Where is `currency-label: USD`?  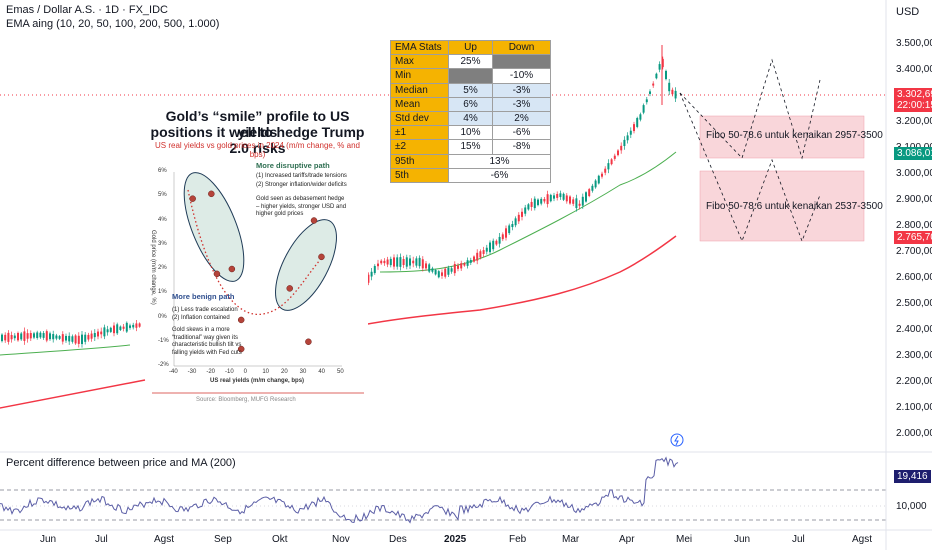
currency-label: USD is located at coordinates (908, 12).